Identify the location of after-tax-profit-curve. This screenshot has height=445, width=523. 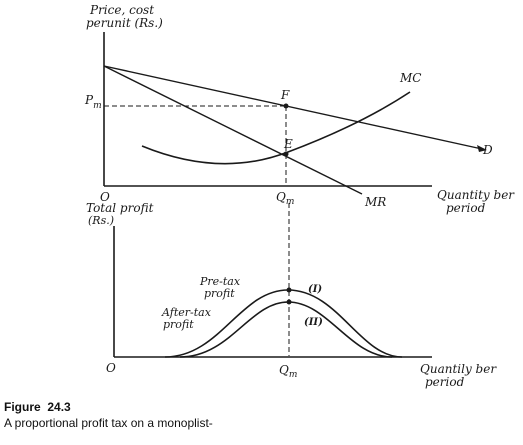
(286, 329).